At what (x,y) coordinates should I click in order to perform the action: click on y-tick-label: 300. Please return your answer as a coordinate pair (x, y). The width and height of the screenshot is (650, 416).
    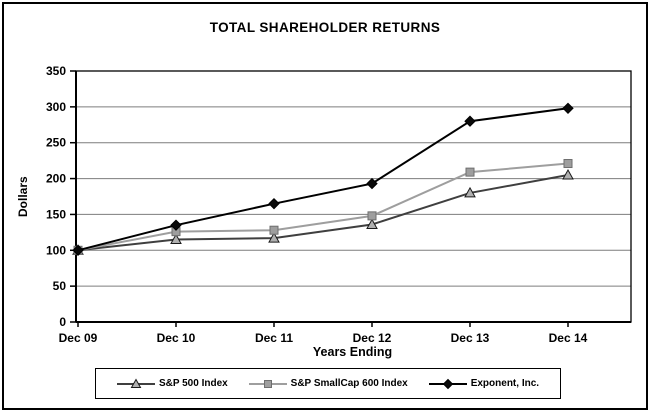
    Looking at the image, I should click on (56, 107).